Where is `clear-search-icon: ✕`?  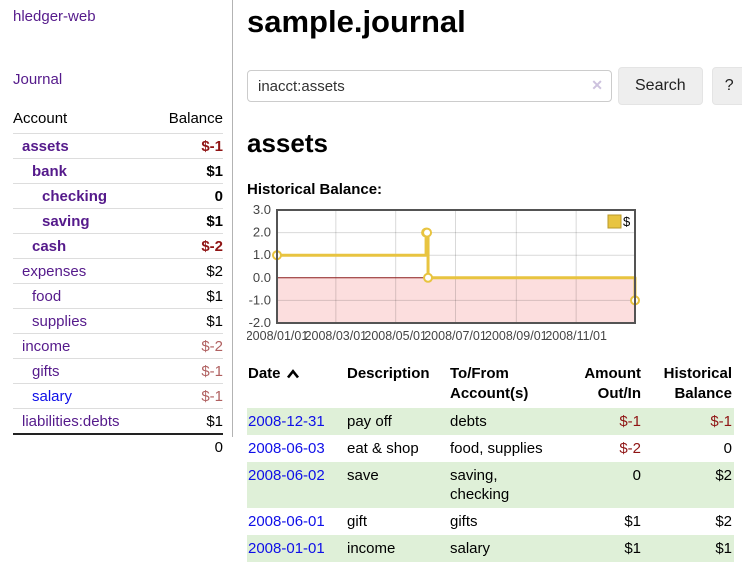
clear-search-icon: ✕ is located at coordinates (597, 85).